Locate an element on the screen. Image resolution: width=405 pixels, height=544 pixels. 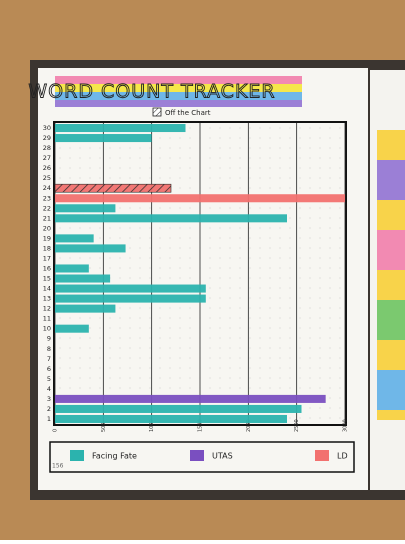
x-tick-label: 2000 is located at coordinates (249, 425).